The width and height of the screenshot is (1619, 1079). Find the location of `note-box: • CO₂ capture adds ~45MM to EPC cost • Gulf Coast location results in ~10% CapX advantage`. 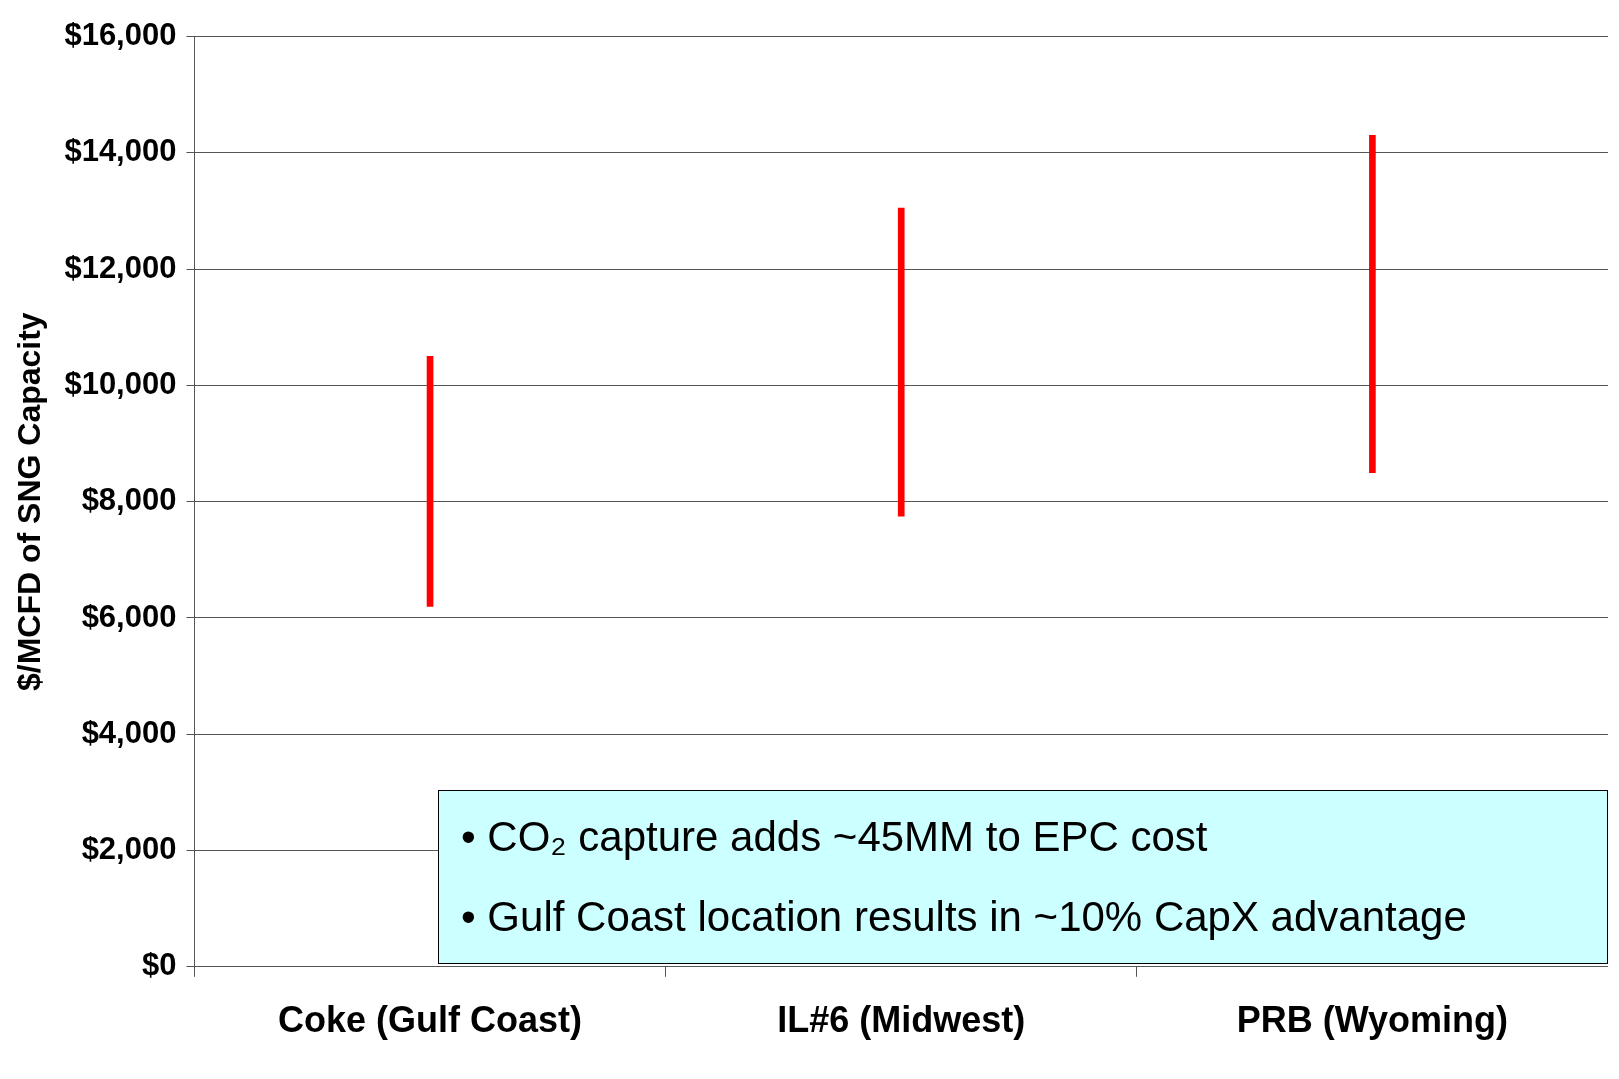

note-box: • CO₂ capture adds ~45MM to EPC cost • Gulf Coast location results in ~10% CapX advantage is located at coordinates (1023, 877).